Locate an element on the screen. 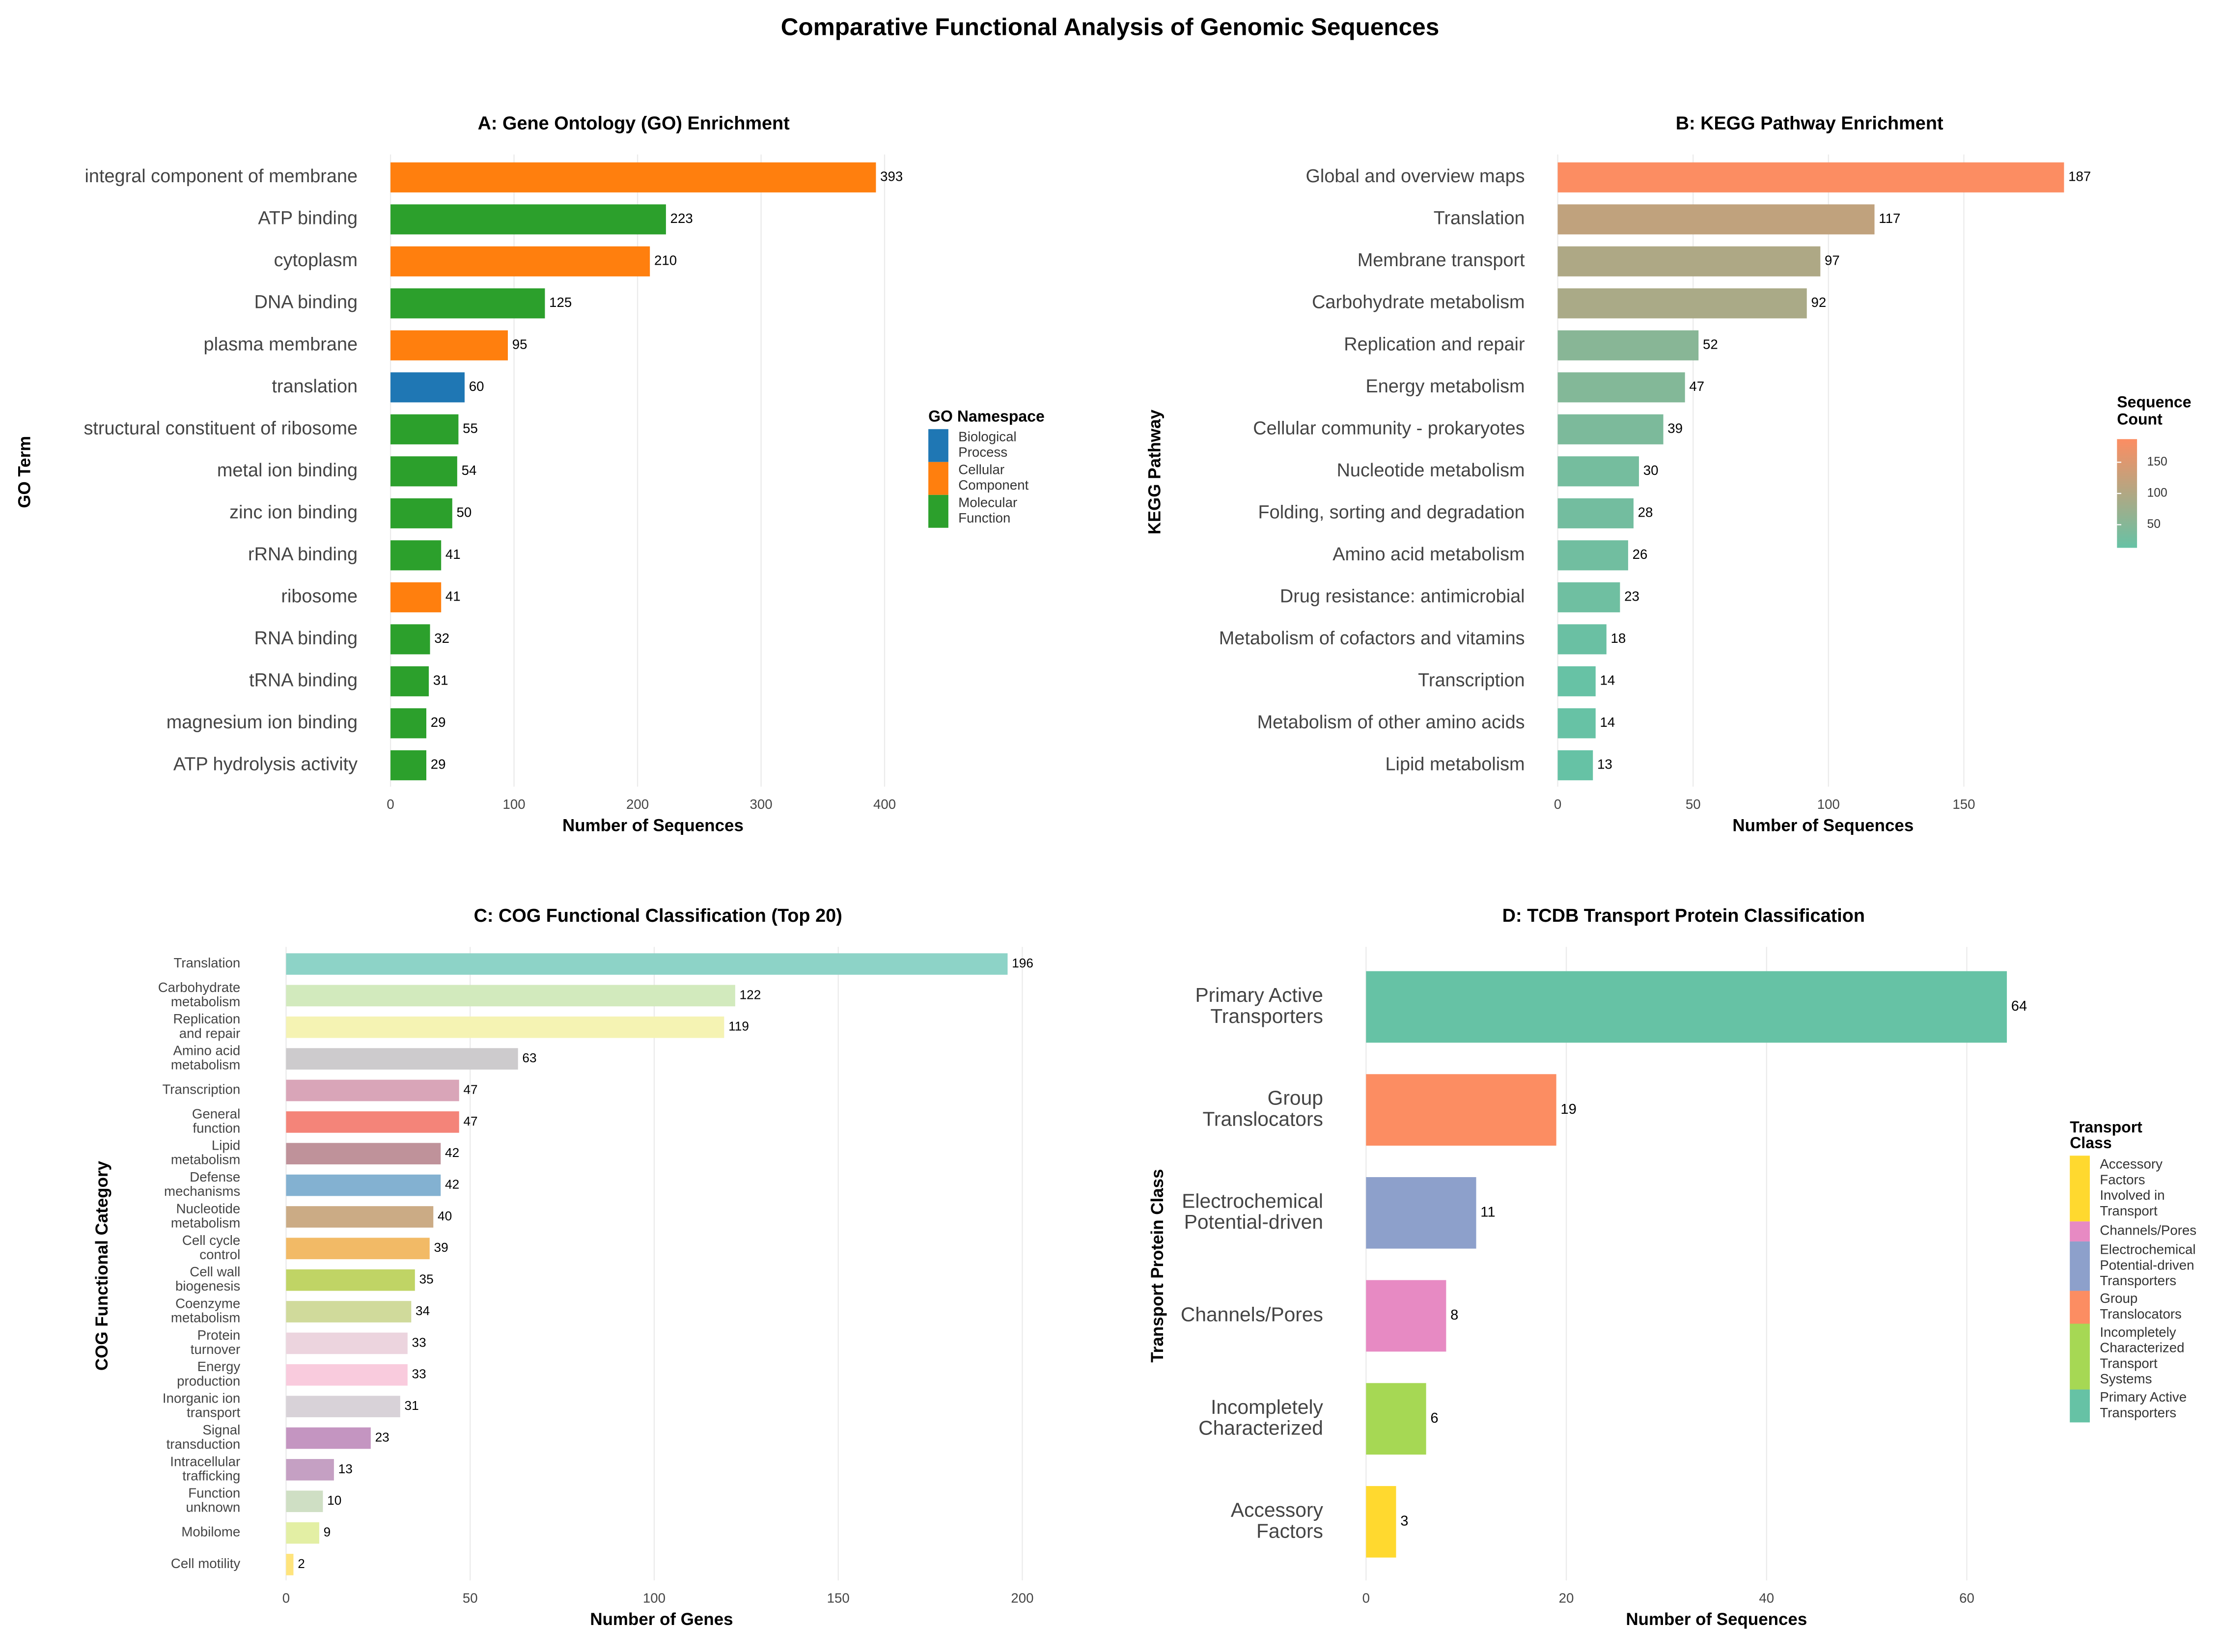 This screenshot has height=1652, width=2220. value-label: 64 is located at coordinates (2019, 1006).